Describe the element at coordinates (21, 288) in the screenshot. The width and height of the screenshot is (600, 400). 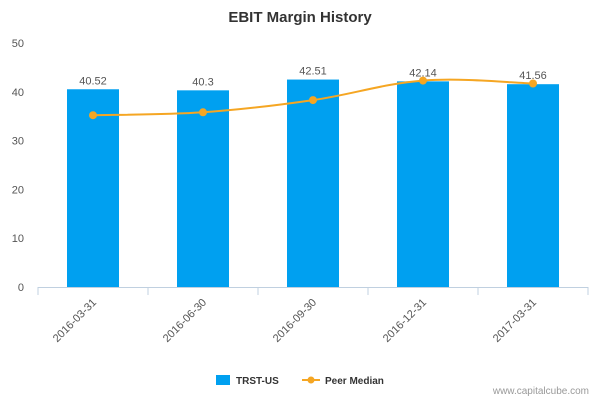
I see `y-tick-label-0: 0` at that location.